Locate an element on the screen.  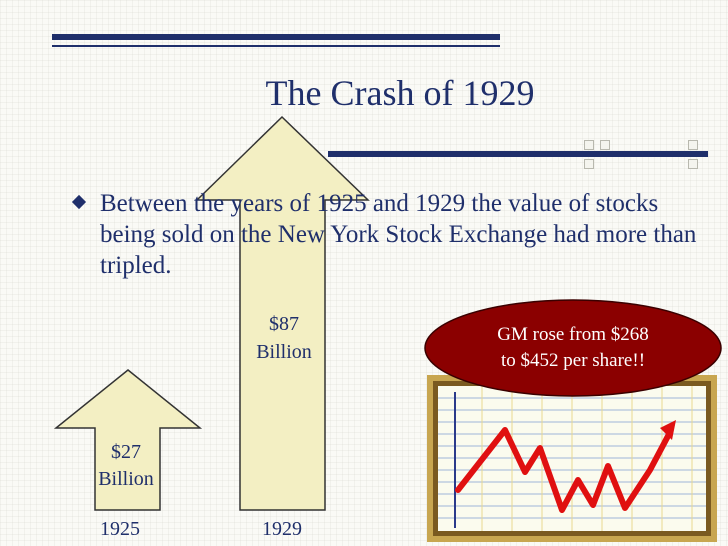
year-1929: 1929 is located at coordinates (282, 529).